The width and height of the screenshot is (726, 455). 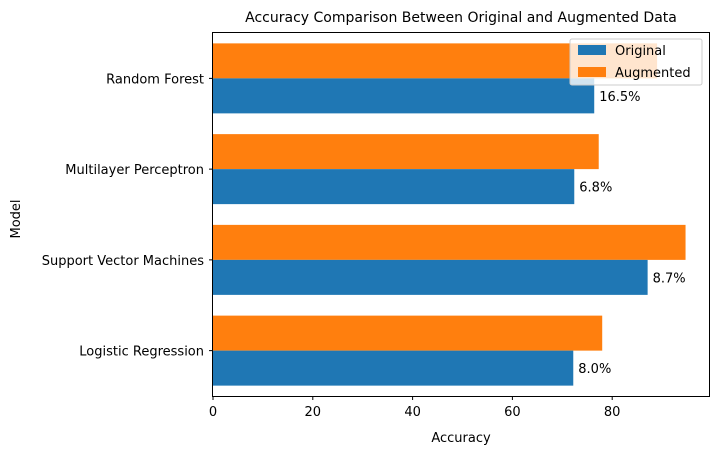 What do you see at coordinates (653, 73) in the screenshot?
I see `legend-label-augmented: Augmented` at bounding box center [653, 73].